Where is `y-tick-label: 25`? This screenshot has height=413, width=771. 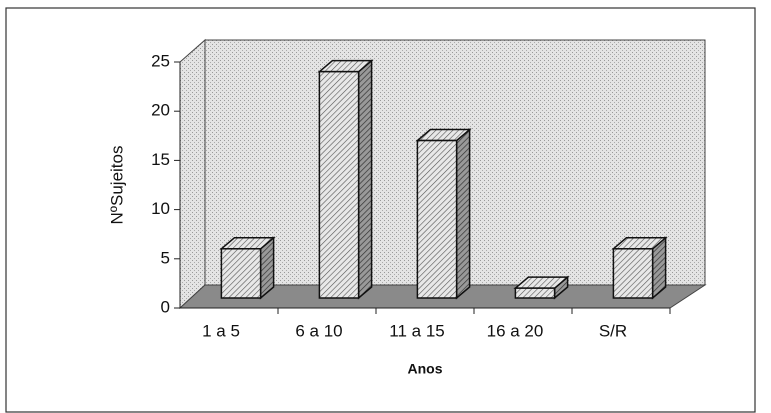 y-tick-label: 25 is located at coordinates (160, 60).